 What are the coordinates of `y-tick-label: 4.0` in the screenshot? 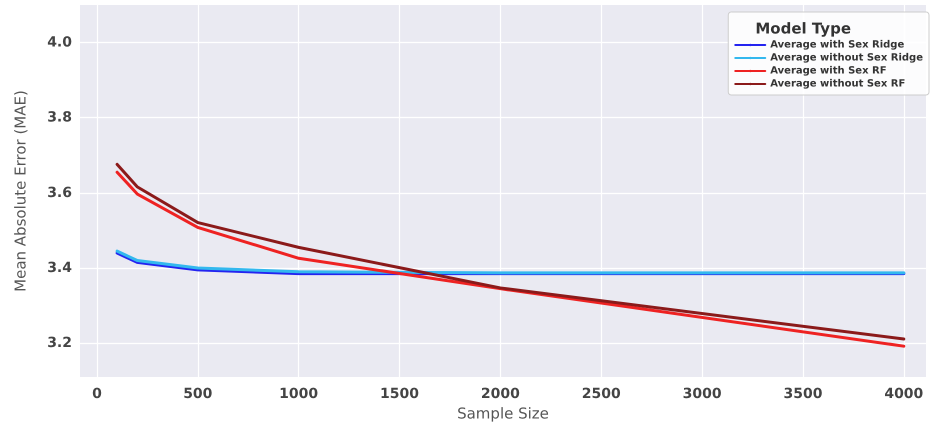 It's located at (59, 42).